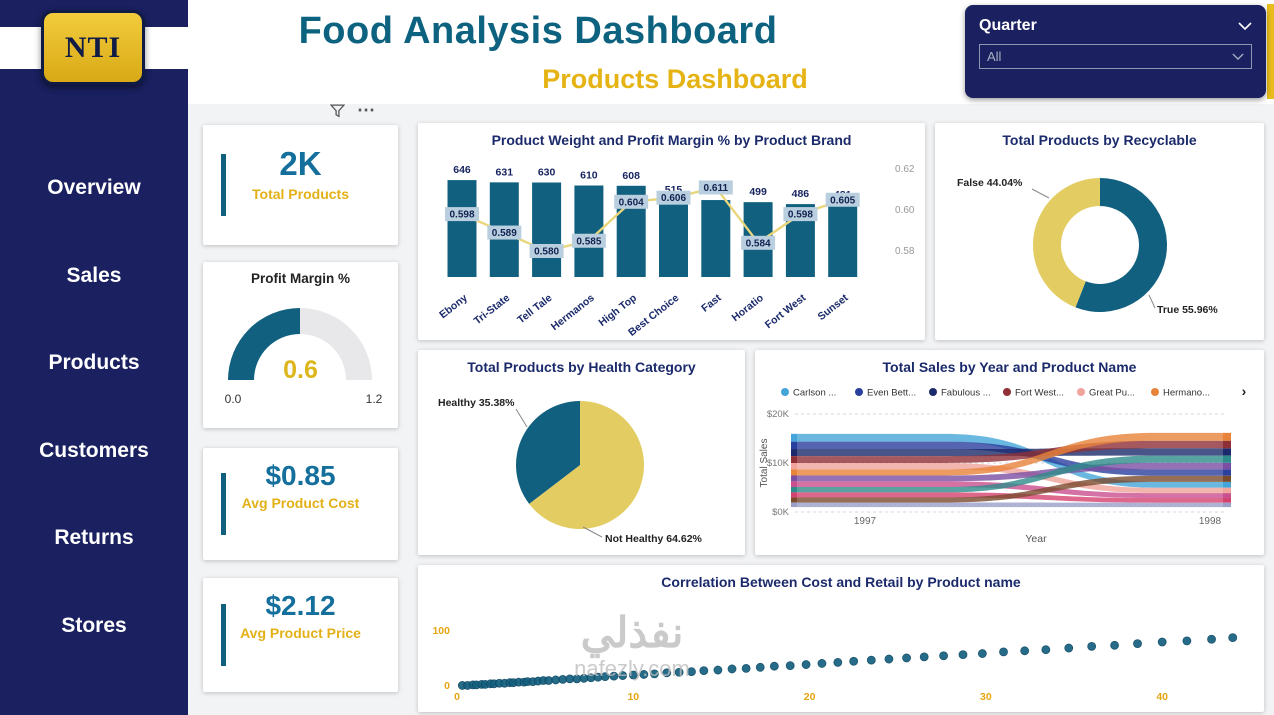 This screenshot has height=715, width=1274. What do you see at coordinates (300, 194) in the screenshot?
I see `kpi-label-total-products: Total Products` at bounding box center [300, 194].